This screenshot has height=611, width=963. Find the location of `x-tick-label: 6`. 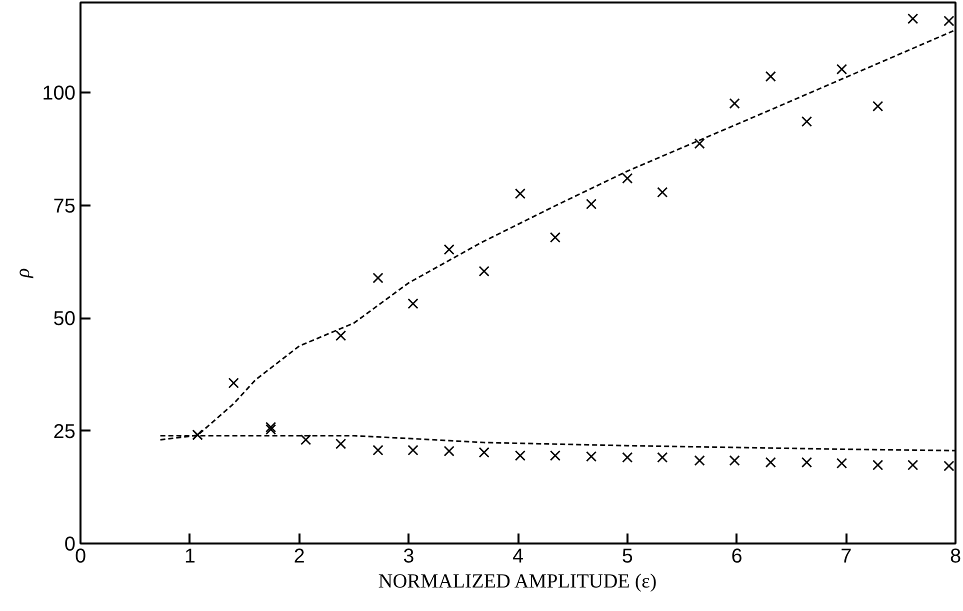

x-tick-label: 6 is located at coordinates (736, 557).